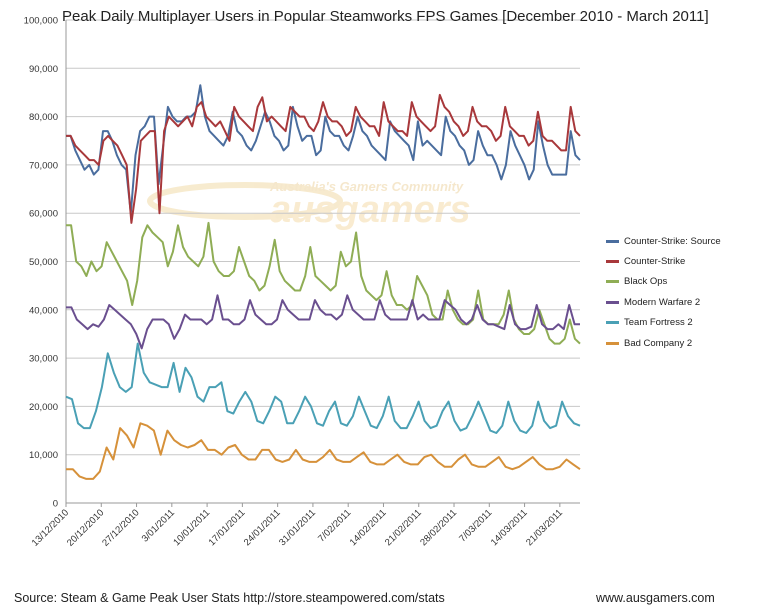  What do you see at coordinates (403, 527) in the screenshot?
I see `x-tick-label: 21/02/2011` at bounding box center [403, 527].